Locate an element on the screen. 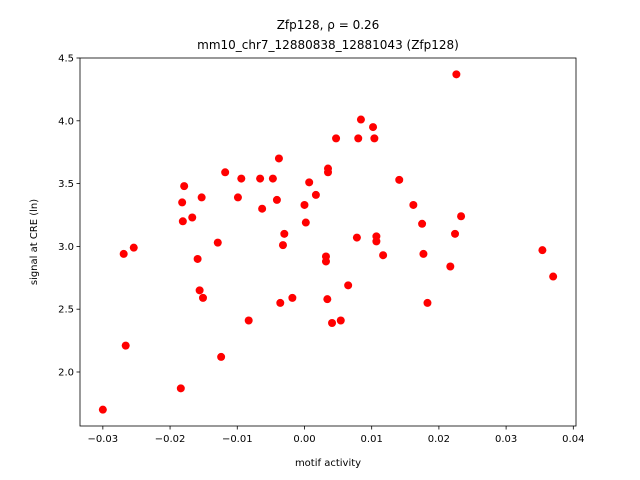 This screenshot has height=480, width=640. chart-title: Zfp128, ρ = 0.26 is located at coordinates (328, 25).